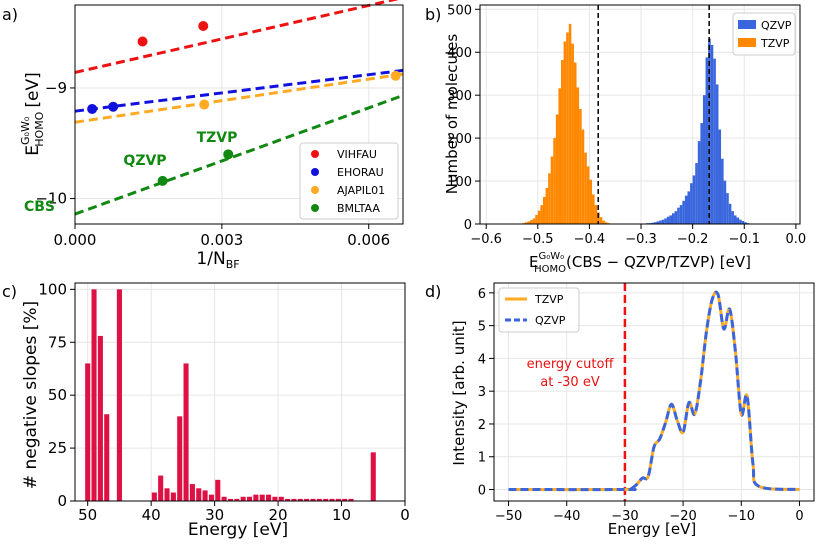 The height and width of the screenshot is (548, 830). I want to click on y-tick-label: 100, so click(52, 289).